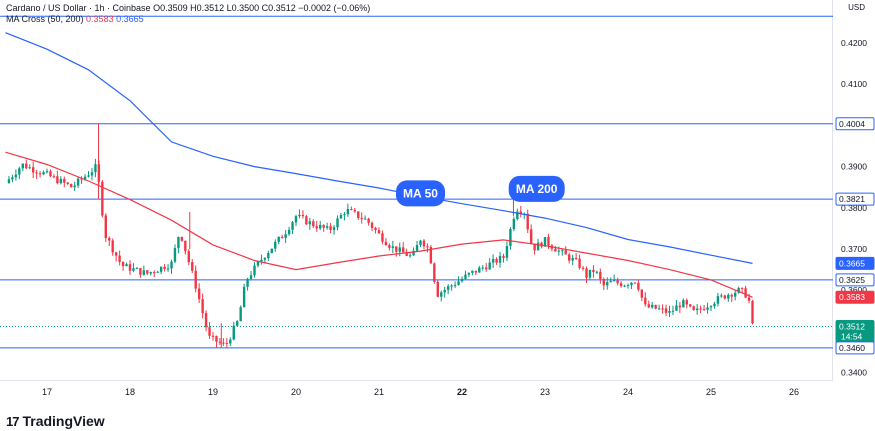 This screenshot has width=875, height=431. Describe the element at coordinates (852, 280) in the screenshot. I see `price-label-text: 0.3625` at that location.